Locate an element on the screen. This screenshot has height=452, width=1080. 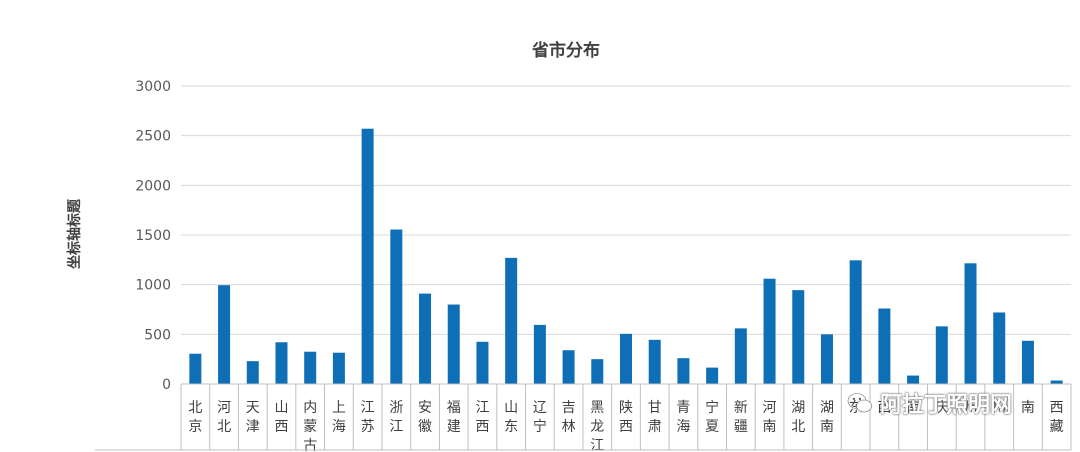
x-category-label: 内蒙古 is located at coordinates (310, 426).